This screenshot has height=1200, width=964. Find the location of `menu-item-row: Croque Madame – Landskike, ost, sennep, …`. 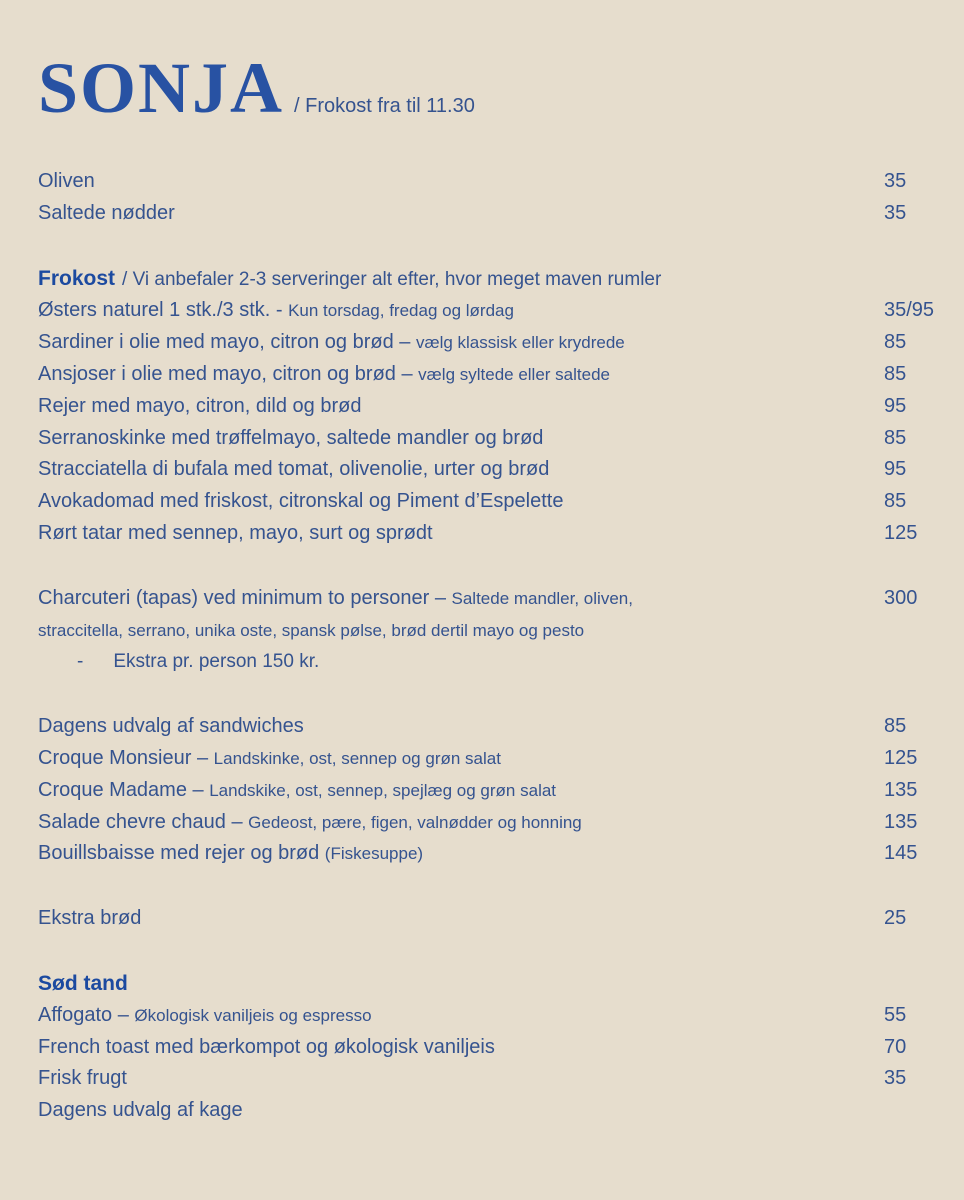

menu-item-row: Croque Madame – Landskike, ost, sennep, … is located at coordinates (501, 791).